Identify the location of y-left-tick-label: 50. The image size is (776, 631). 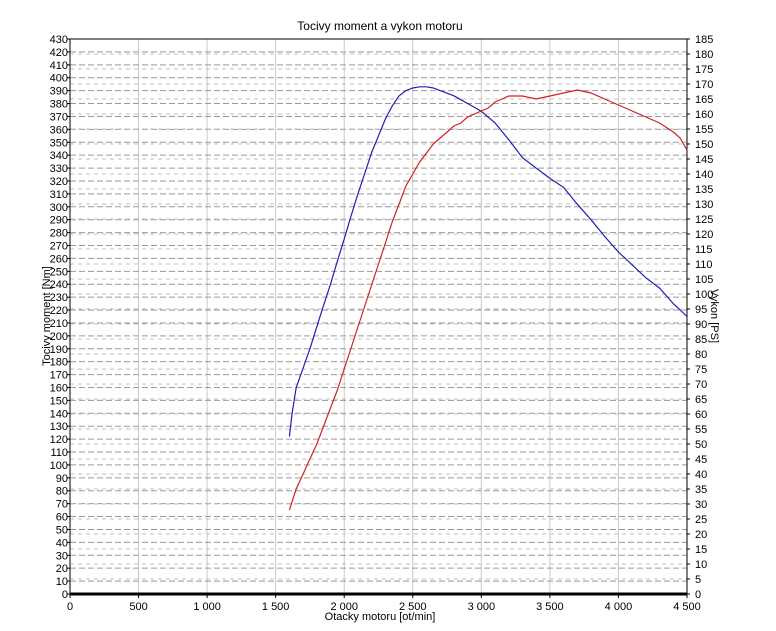
(62, 530).